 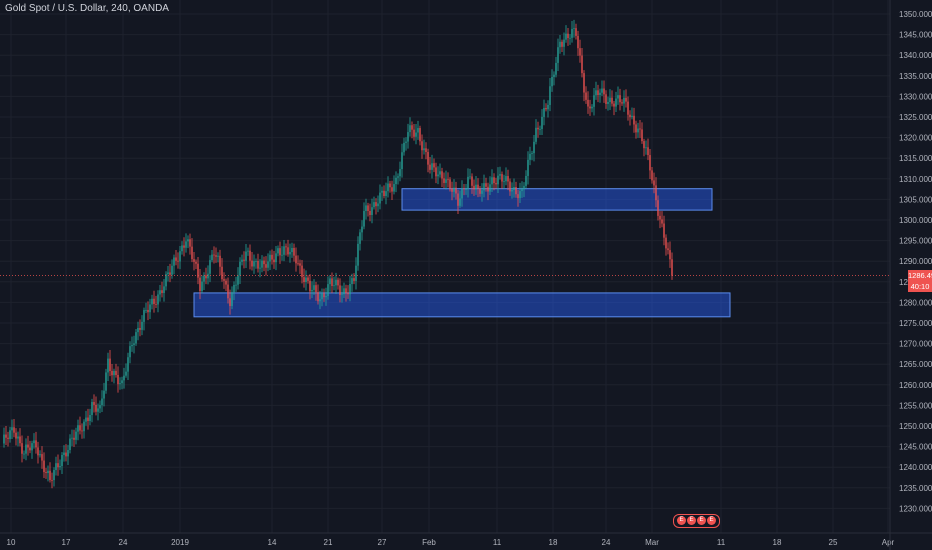 I want to click on y-tick-label: 1310.000, so click(x=915, y=179).